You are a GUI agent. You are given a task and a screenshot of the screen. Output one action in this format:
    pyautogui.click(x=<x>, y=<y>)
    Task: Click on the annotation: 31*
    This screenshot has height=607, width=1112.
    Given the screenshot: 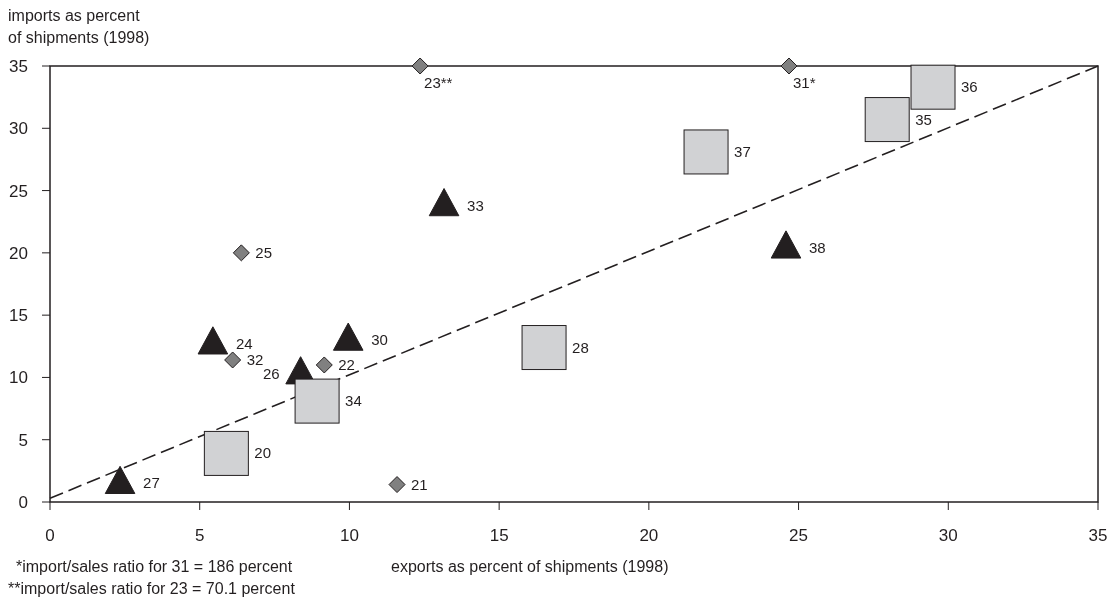 What is the action you would take?
    pyautogui.click(x=804, y=82)
    